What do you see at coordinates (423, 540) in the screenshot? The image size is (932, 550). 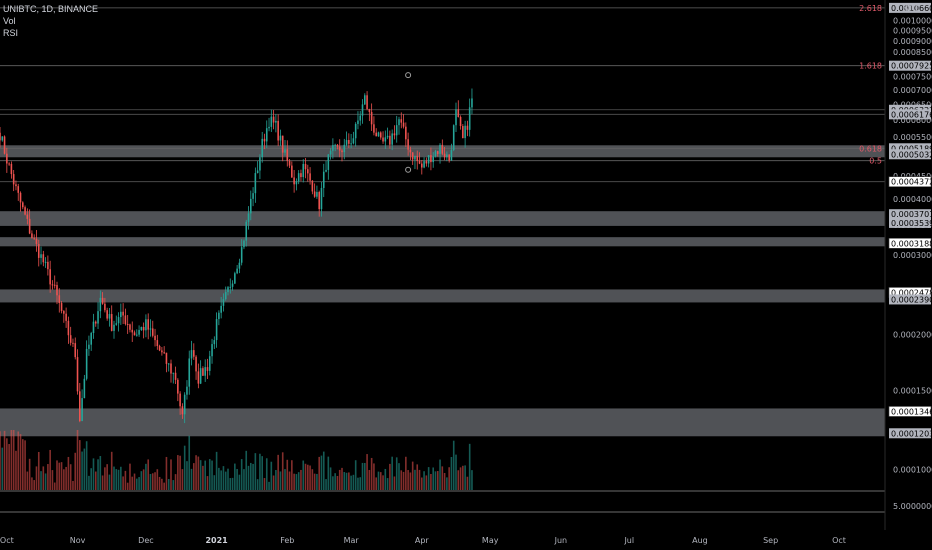 I see `time-axis: Oct Nov Dec 2021 Feb Mar Apr May Jun Jul Aug Sep Oct` at bounding box center [423, 540].